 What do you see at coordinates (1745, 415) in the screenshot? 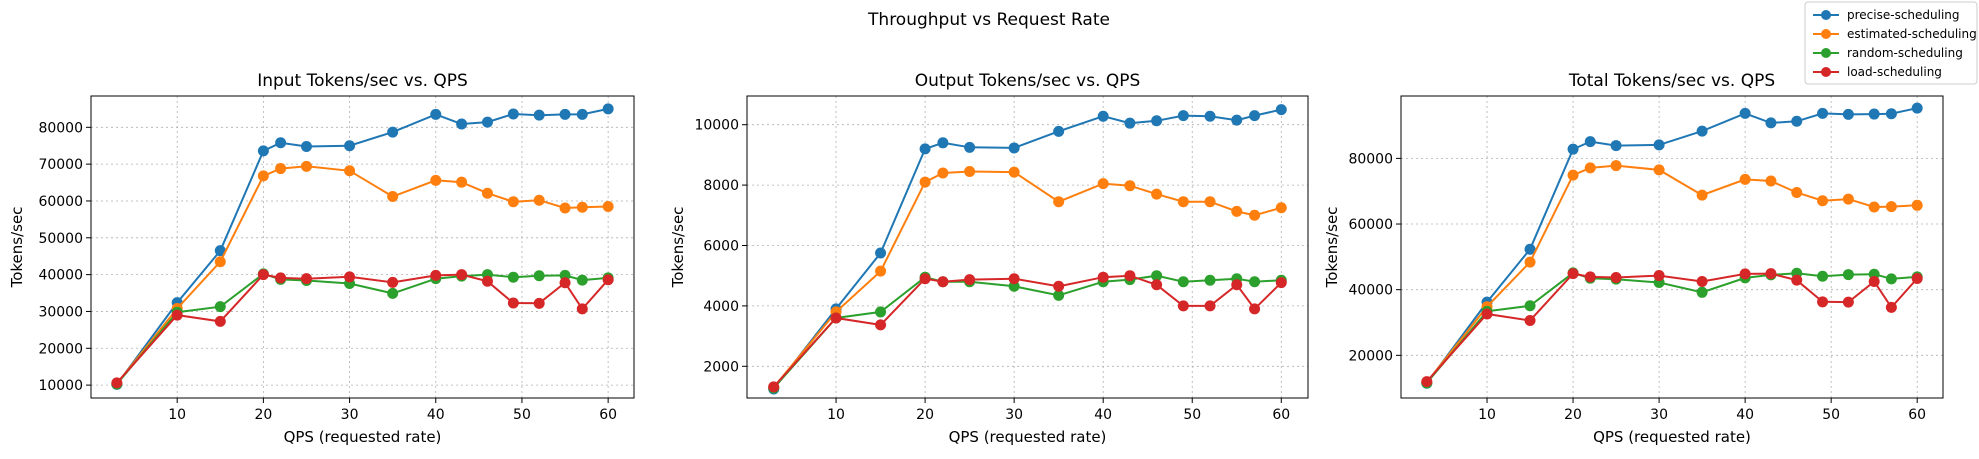
I see `x-tick-label: 40` at bounding box center [1745, 415].